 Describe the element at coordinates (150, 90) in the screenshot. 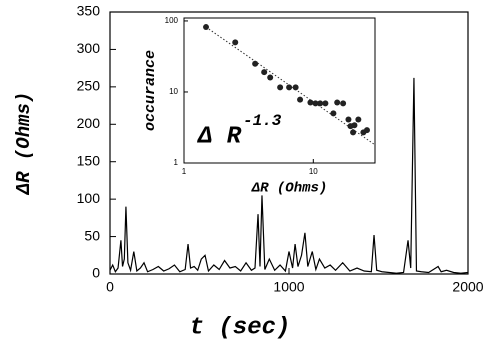

I see `y-axis-label: occurance` at that location.